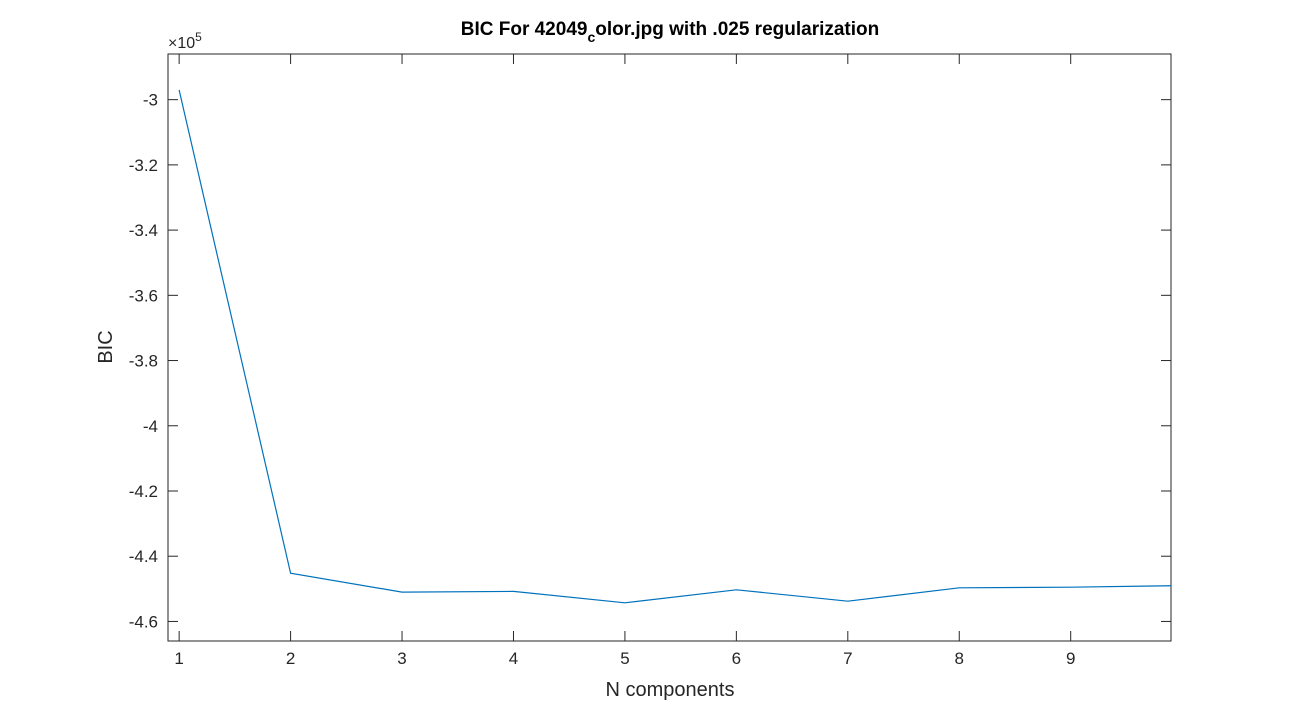  What do you see at coordinates (143, 361) in the screenshot?
I see `y-tick-label: -3.8` at bounding box center [143, 361].